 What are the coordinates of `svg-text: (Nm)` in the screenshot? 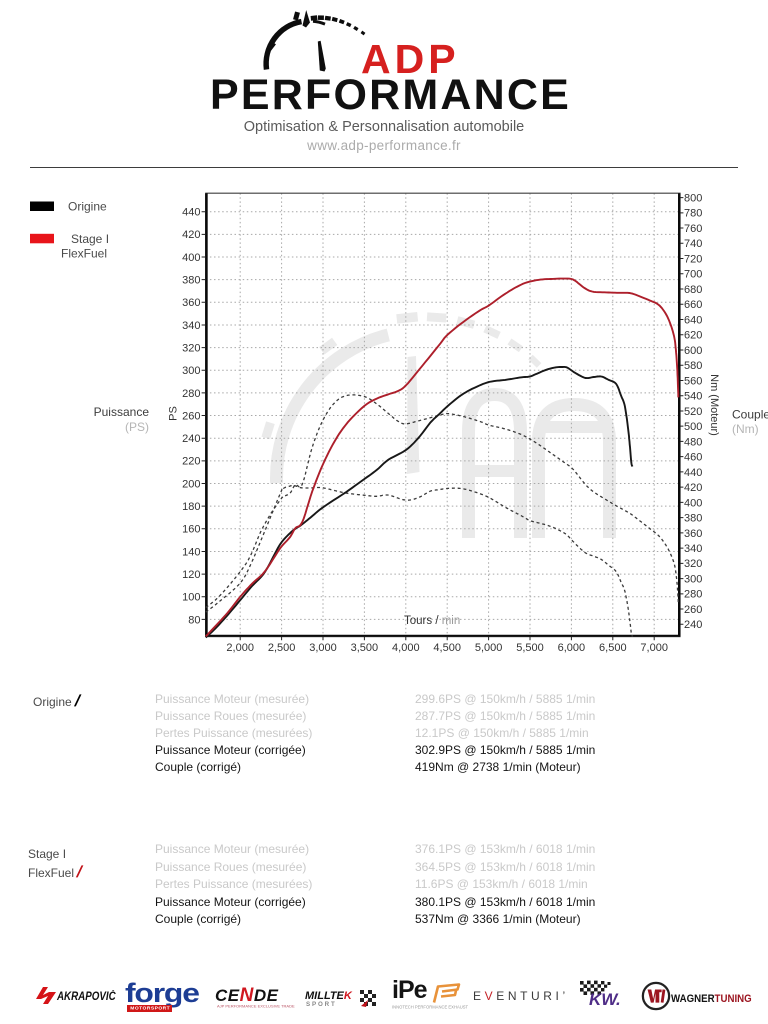 It's located at (745, 429).